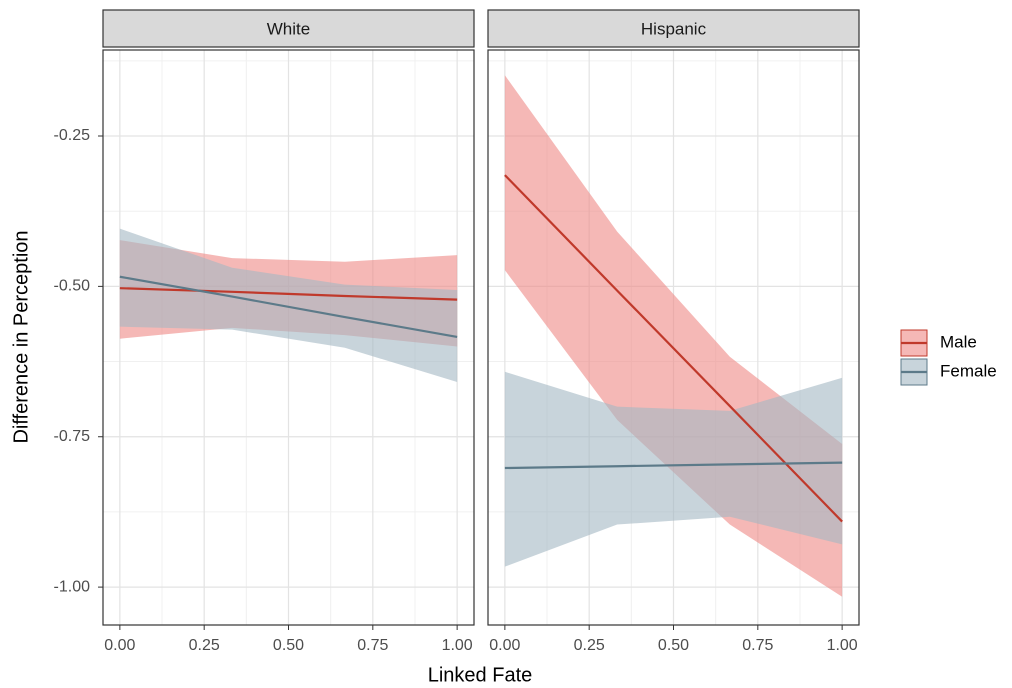  Describe the element at coordinates (968, 370) in the screenshot. I see `legend-label: Female` at that location.